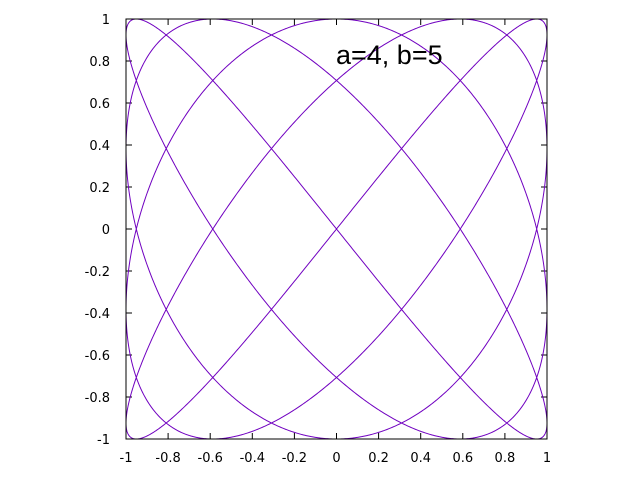 The width and height of the screenshot is (640, 480). What do you see at coordinates (252, 458) in the screenshot?
I see `x-tick-label: -0.4` at bounding box center [252, 458].